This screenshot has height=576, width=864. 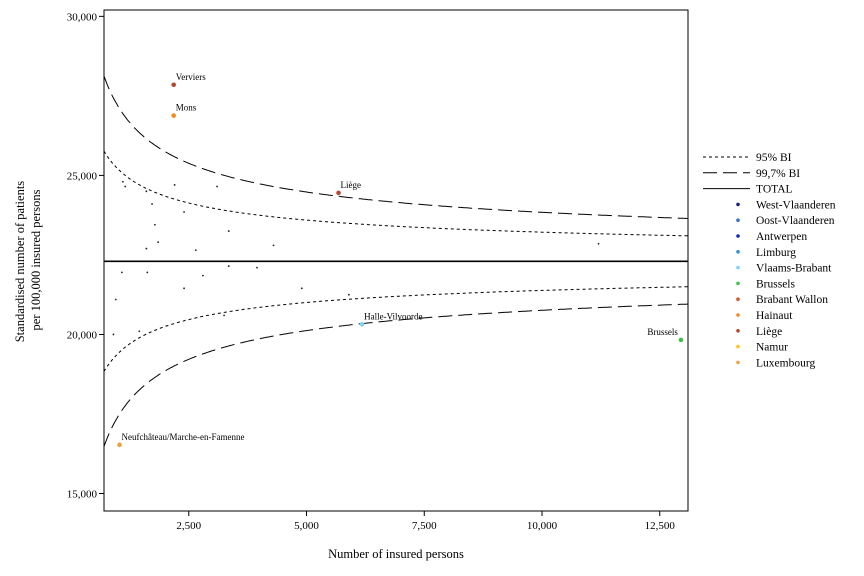 I want to click on legend-label-total: TOTAL, so click(x=774, y=190).